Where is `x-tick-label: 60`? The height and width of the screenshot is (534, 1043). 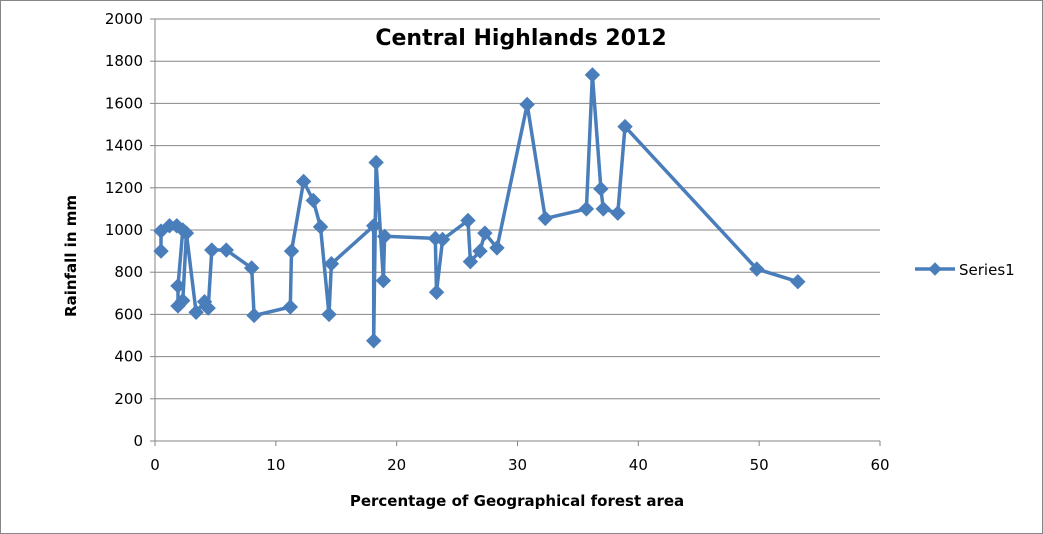 x-tick-label: 60 is located at coordinates (879, 465).